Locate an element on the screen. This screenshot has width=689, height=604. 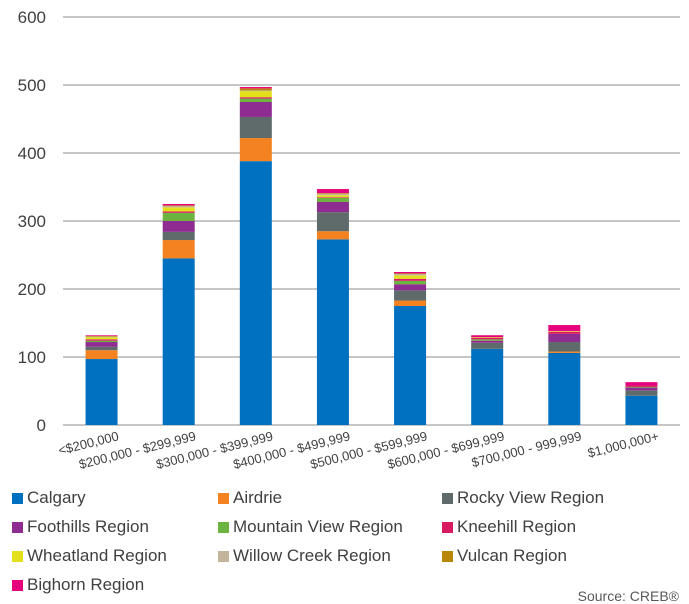
legend-label: Kneehill Region is located at coordinates (517, 526).